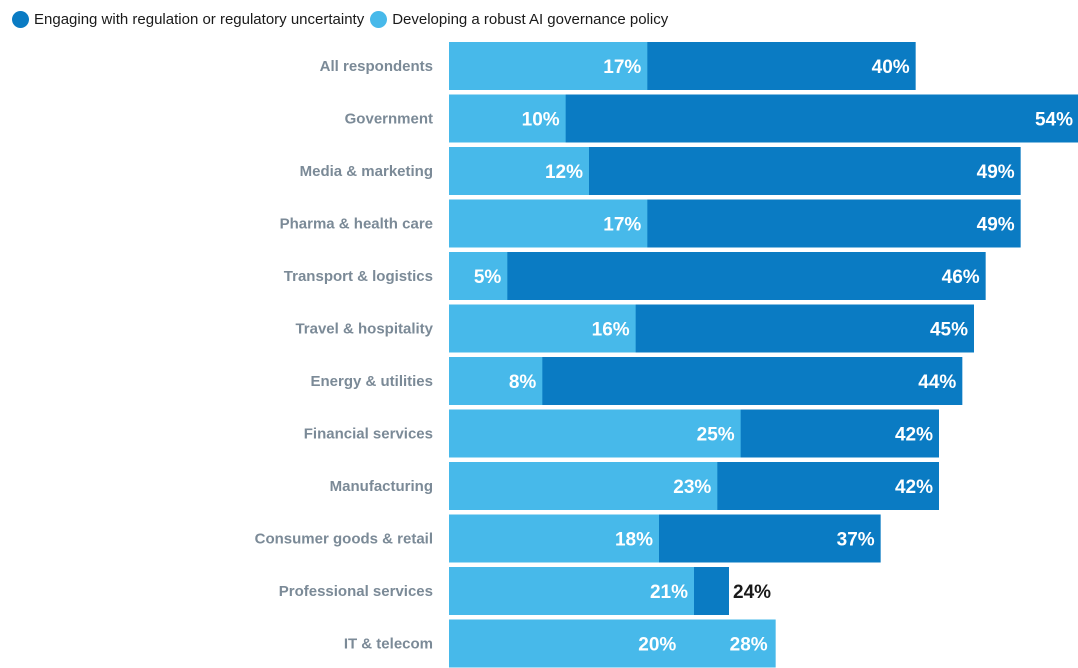  I want to click on category-label-media-marketing: Media & marketing, so click(366, 171).